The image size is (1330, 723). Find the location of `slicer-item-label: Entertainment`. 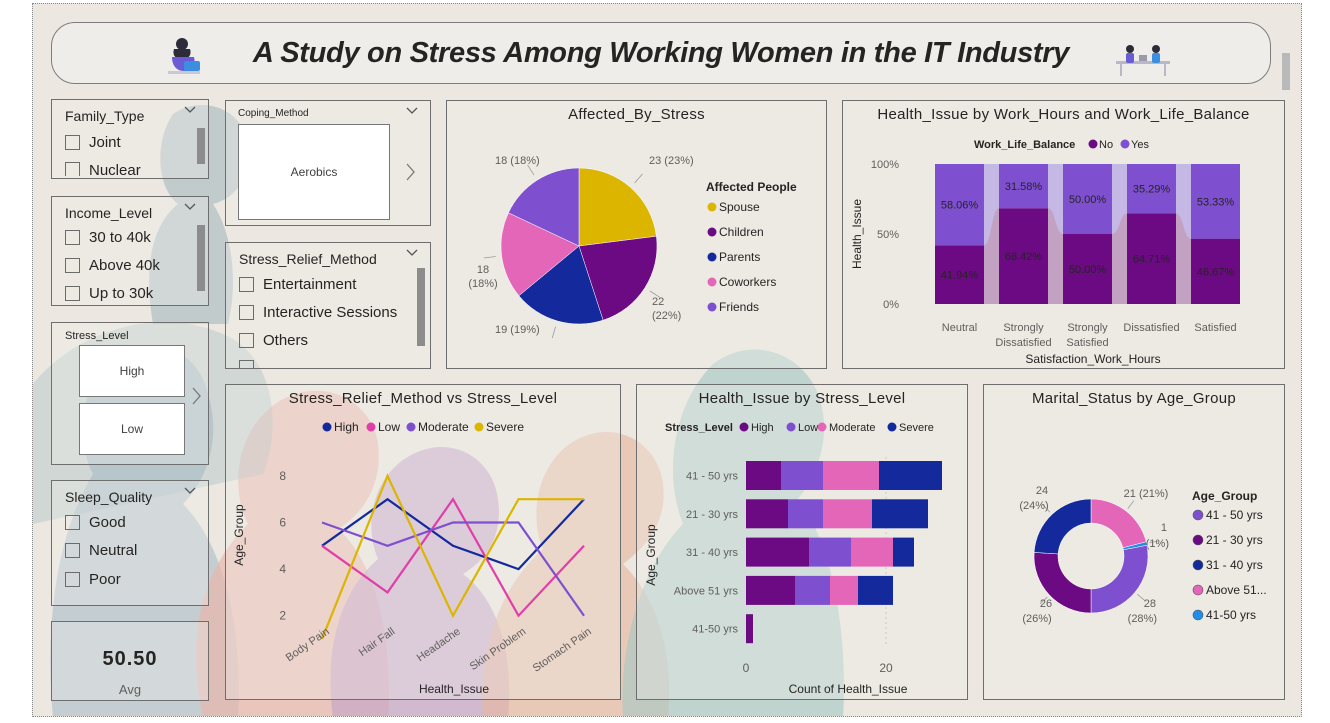

slicer-item-label: Entertainment is located at coordinates (310, 284).